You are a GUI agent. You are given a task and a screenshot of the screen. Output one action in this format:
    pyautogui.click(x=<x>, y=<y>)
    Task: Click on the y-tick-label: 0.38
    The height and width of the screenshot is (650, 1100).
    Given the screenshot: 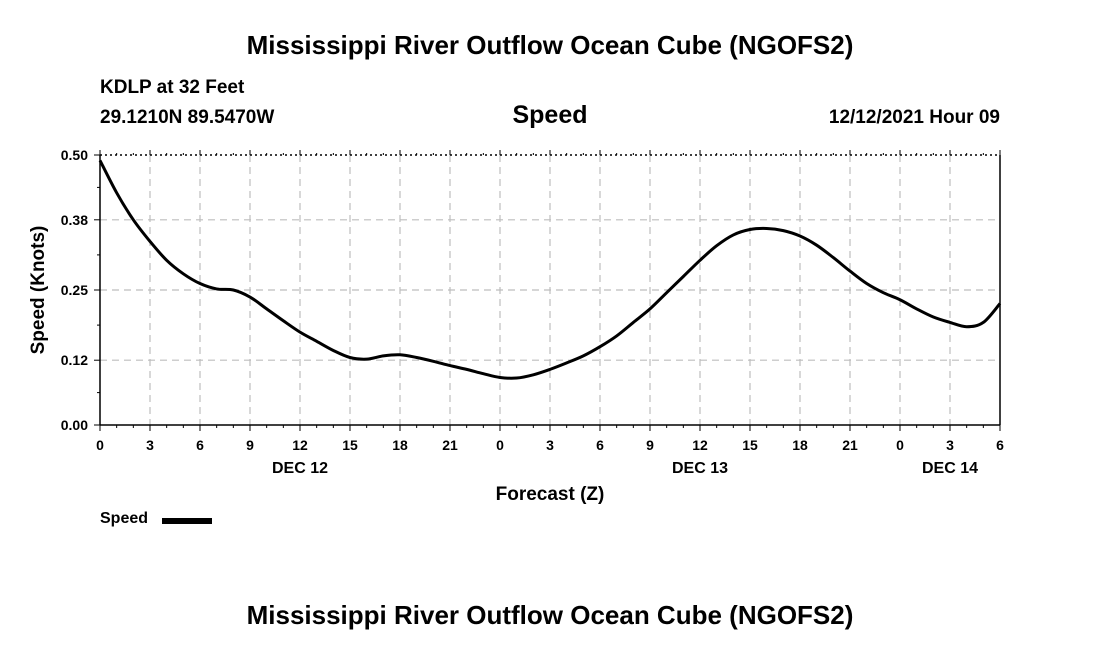 What is the action you would take?
    pyautogui.click(x=74, y=220)
    